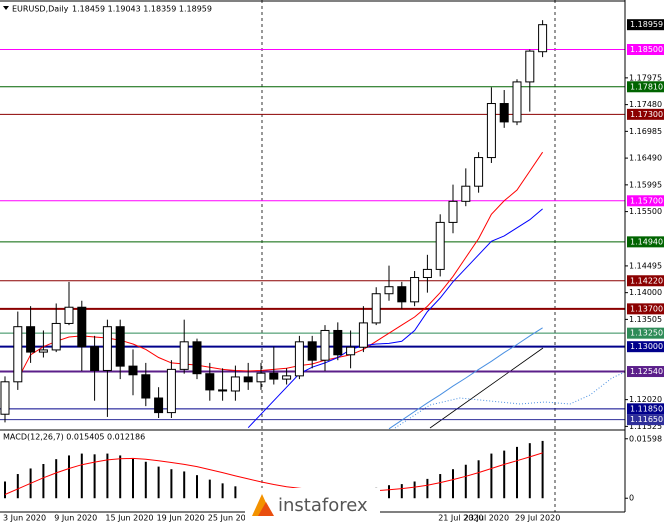  Describe the element at coordinates (645, 77) in the screenshot. I see `y-tick-label: 1.17975` at that location.